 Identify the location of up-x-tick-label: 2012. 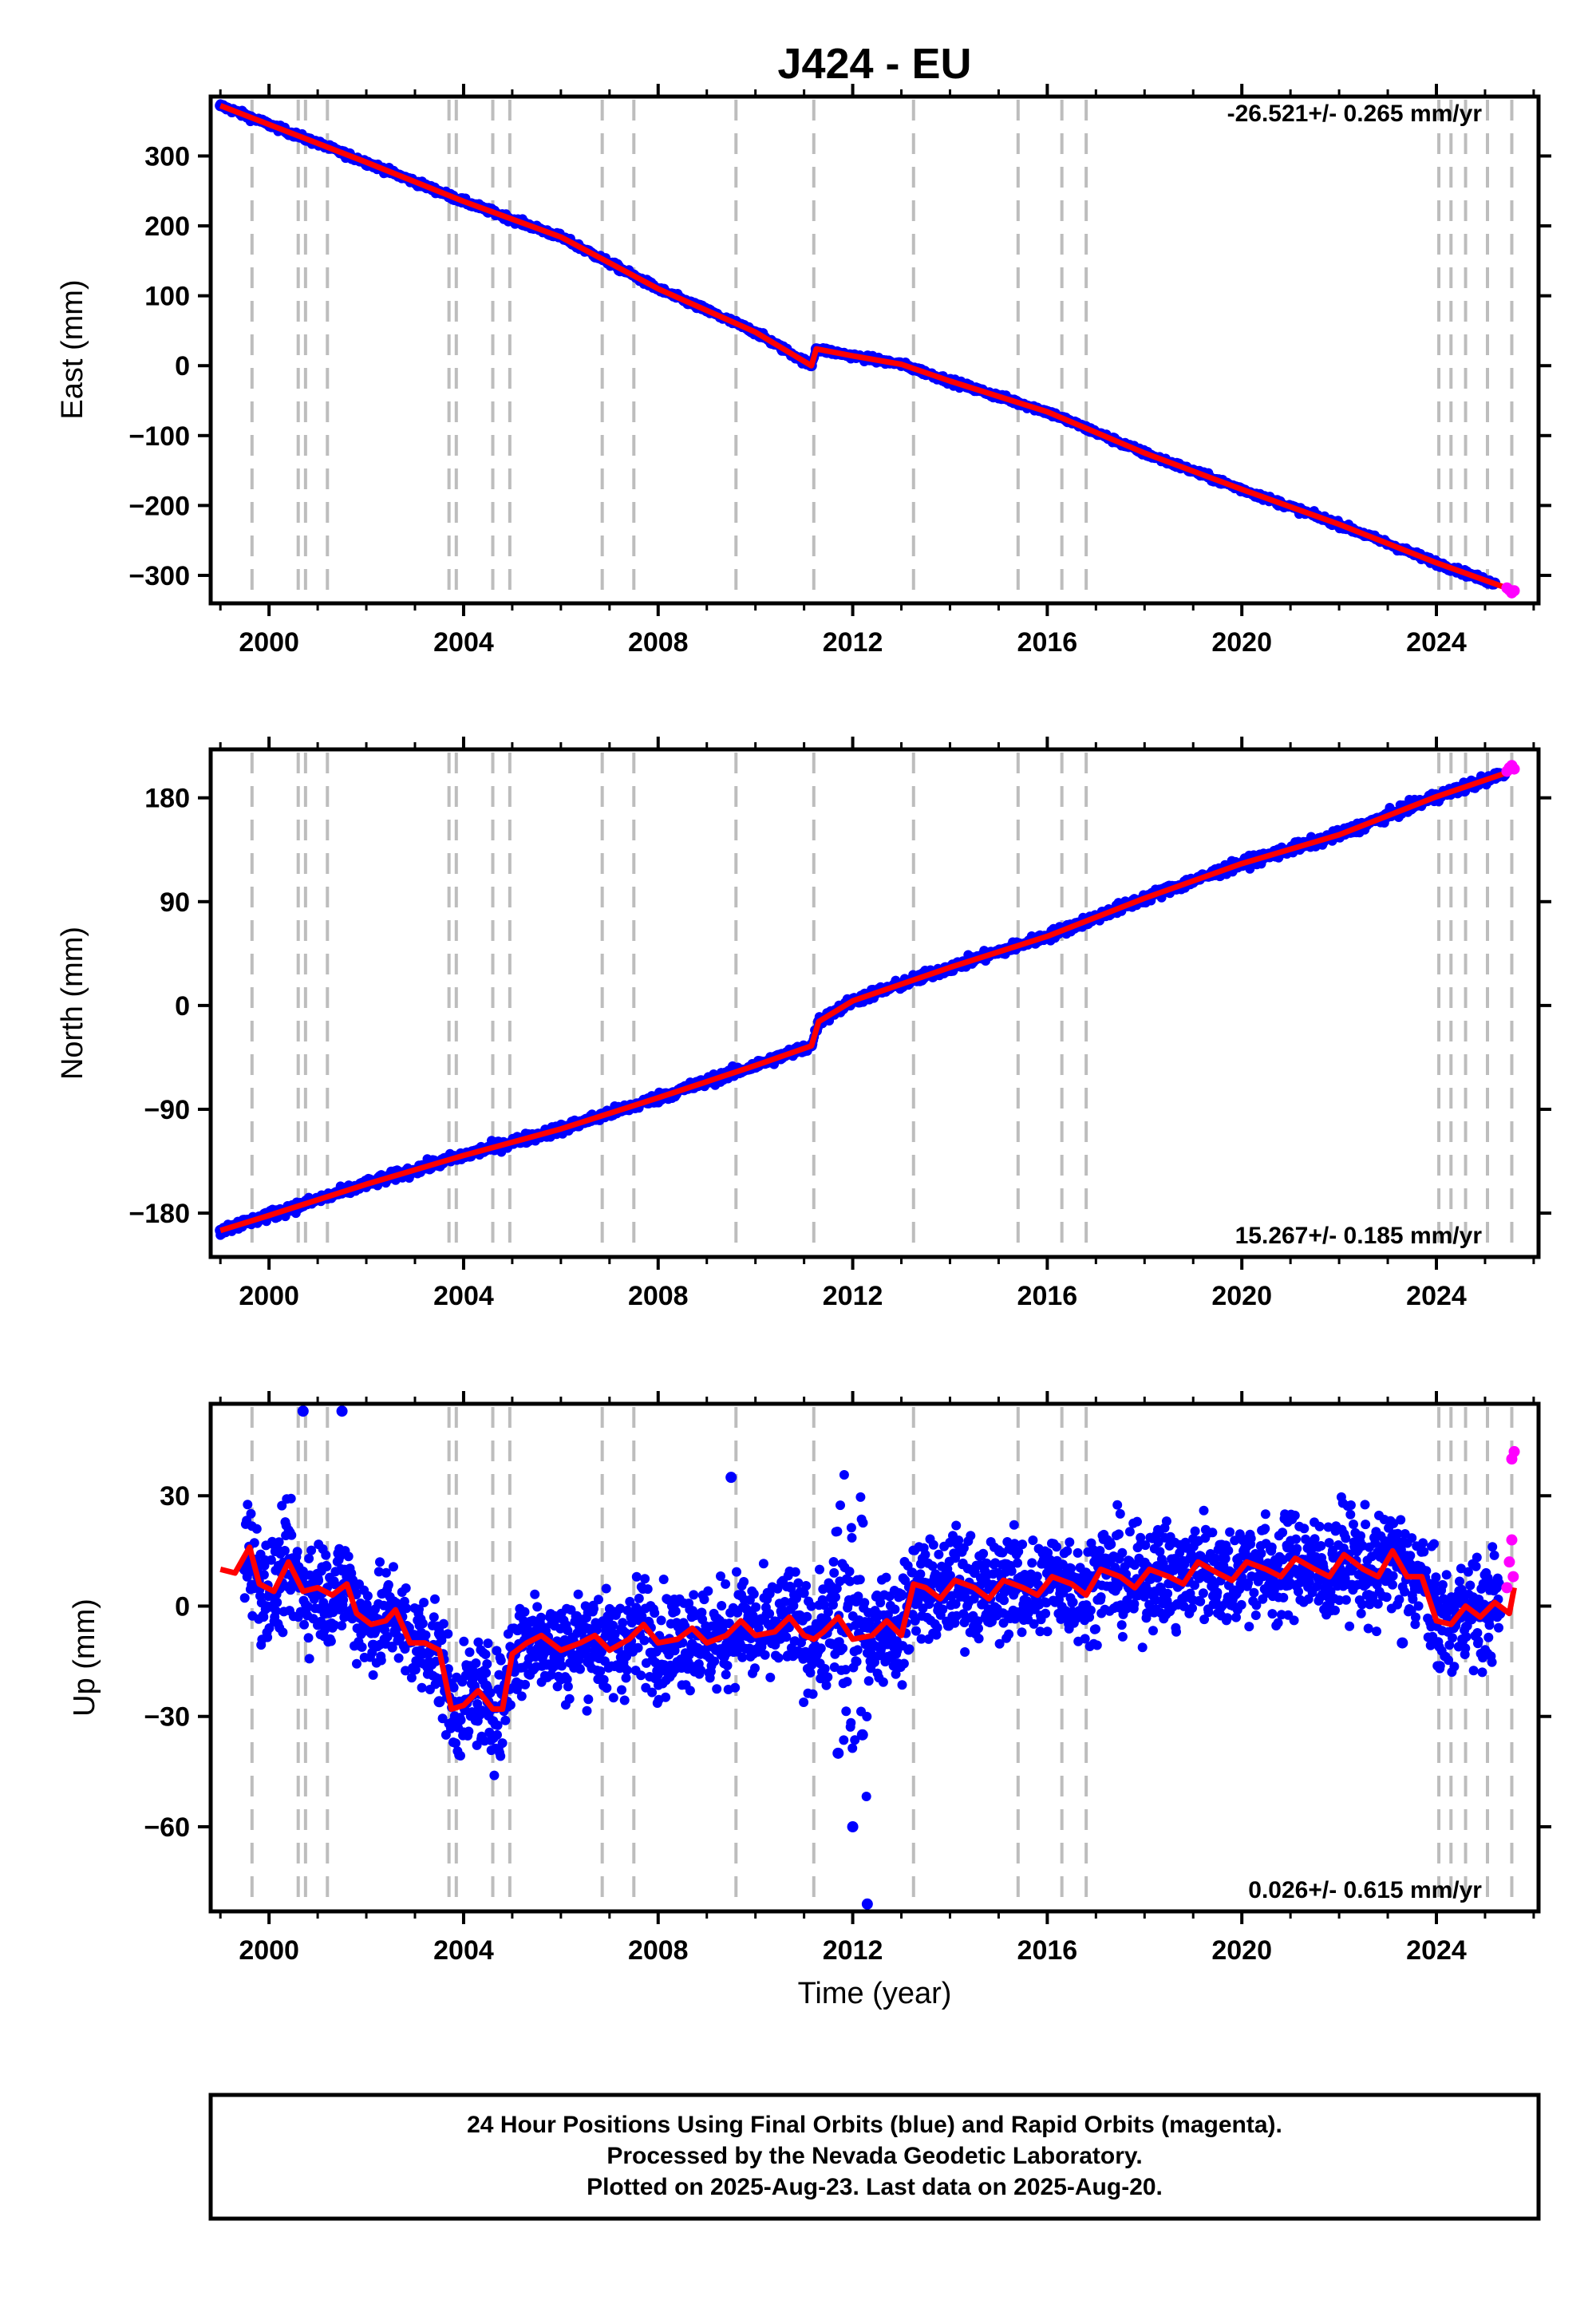
(853, 1950).